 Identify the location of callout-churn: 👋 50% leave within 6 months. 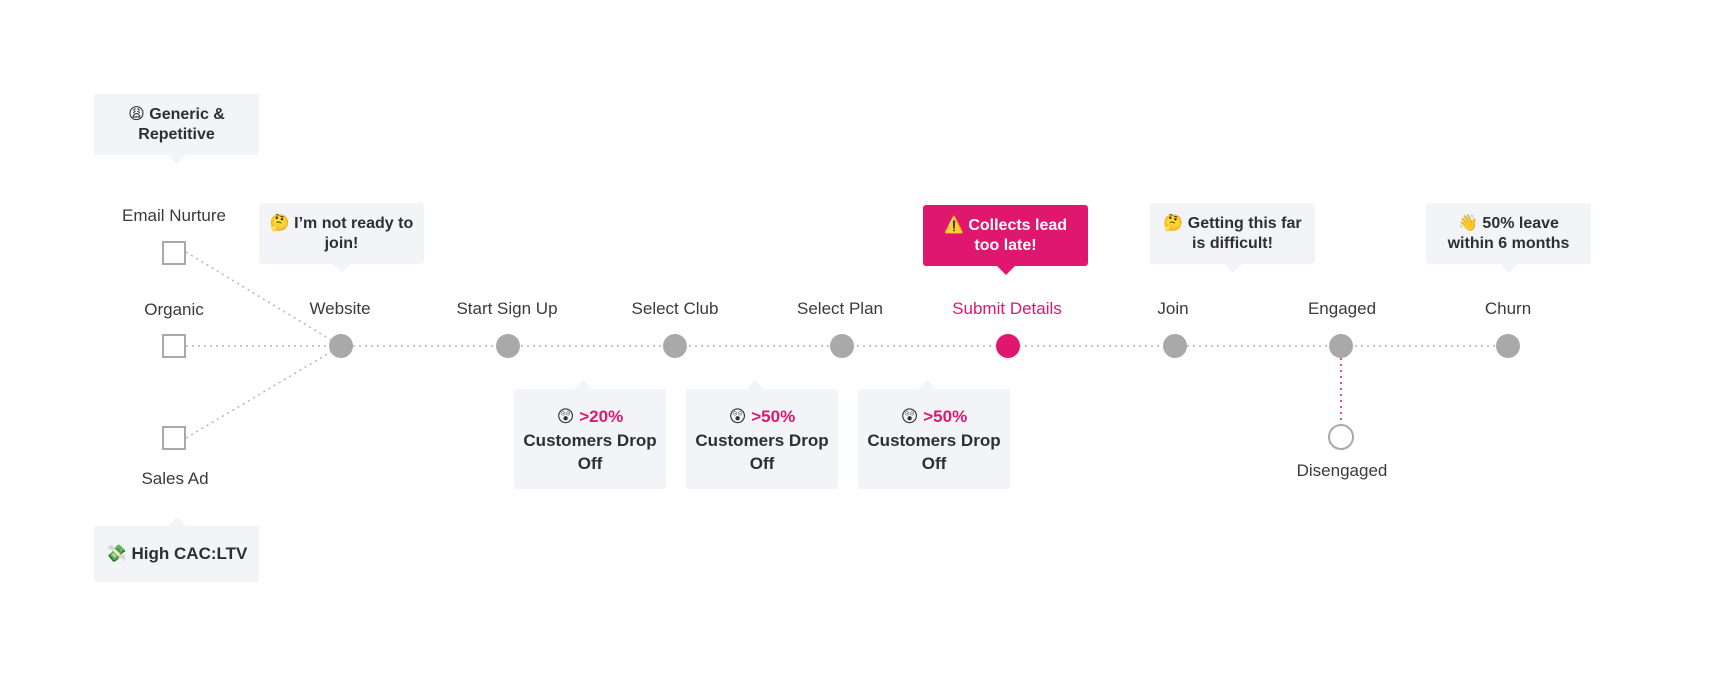
(1508, 238).